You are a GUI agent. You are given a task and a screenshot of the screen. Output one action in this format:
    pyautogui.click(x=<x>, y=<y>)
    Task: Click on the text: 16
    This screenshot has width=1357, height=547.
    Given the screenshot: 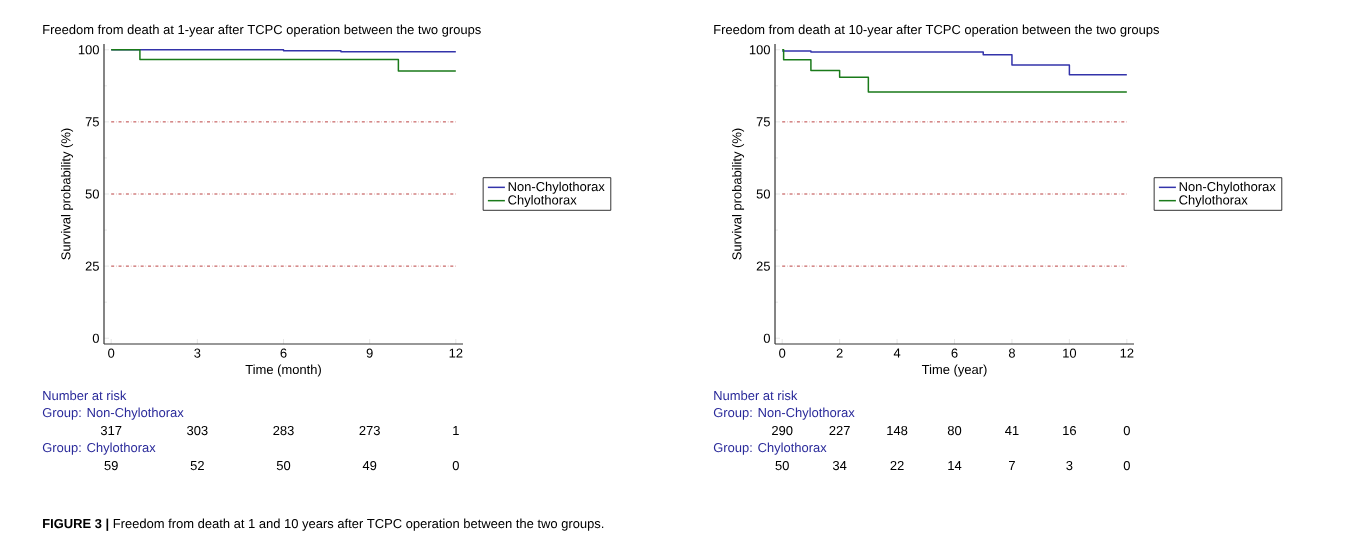 What is the action you would take?
    pyautogui.click(x=1070, y=430)
    